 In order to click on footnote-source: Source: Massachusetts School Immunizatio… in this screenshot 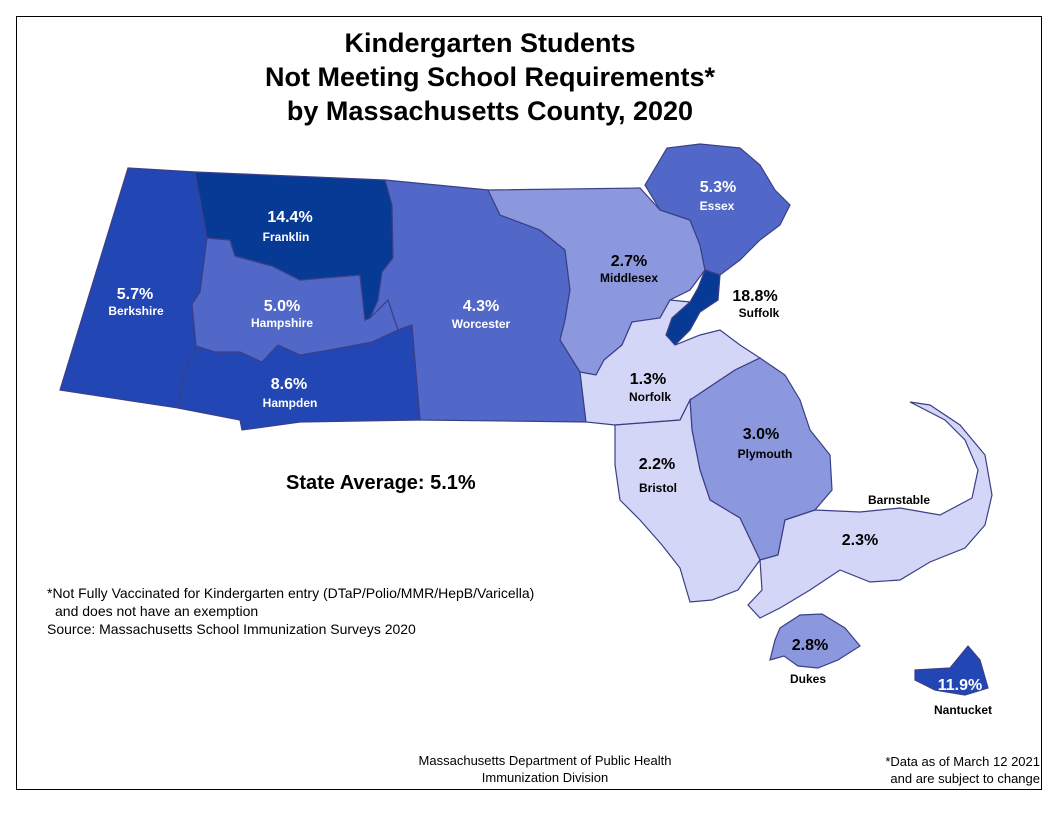, I will do `click(231, 629)`.